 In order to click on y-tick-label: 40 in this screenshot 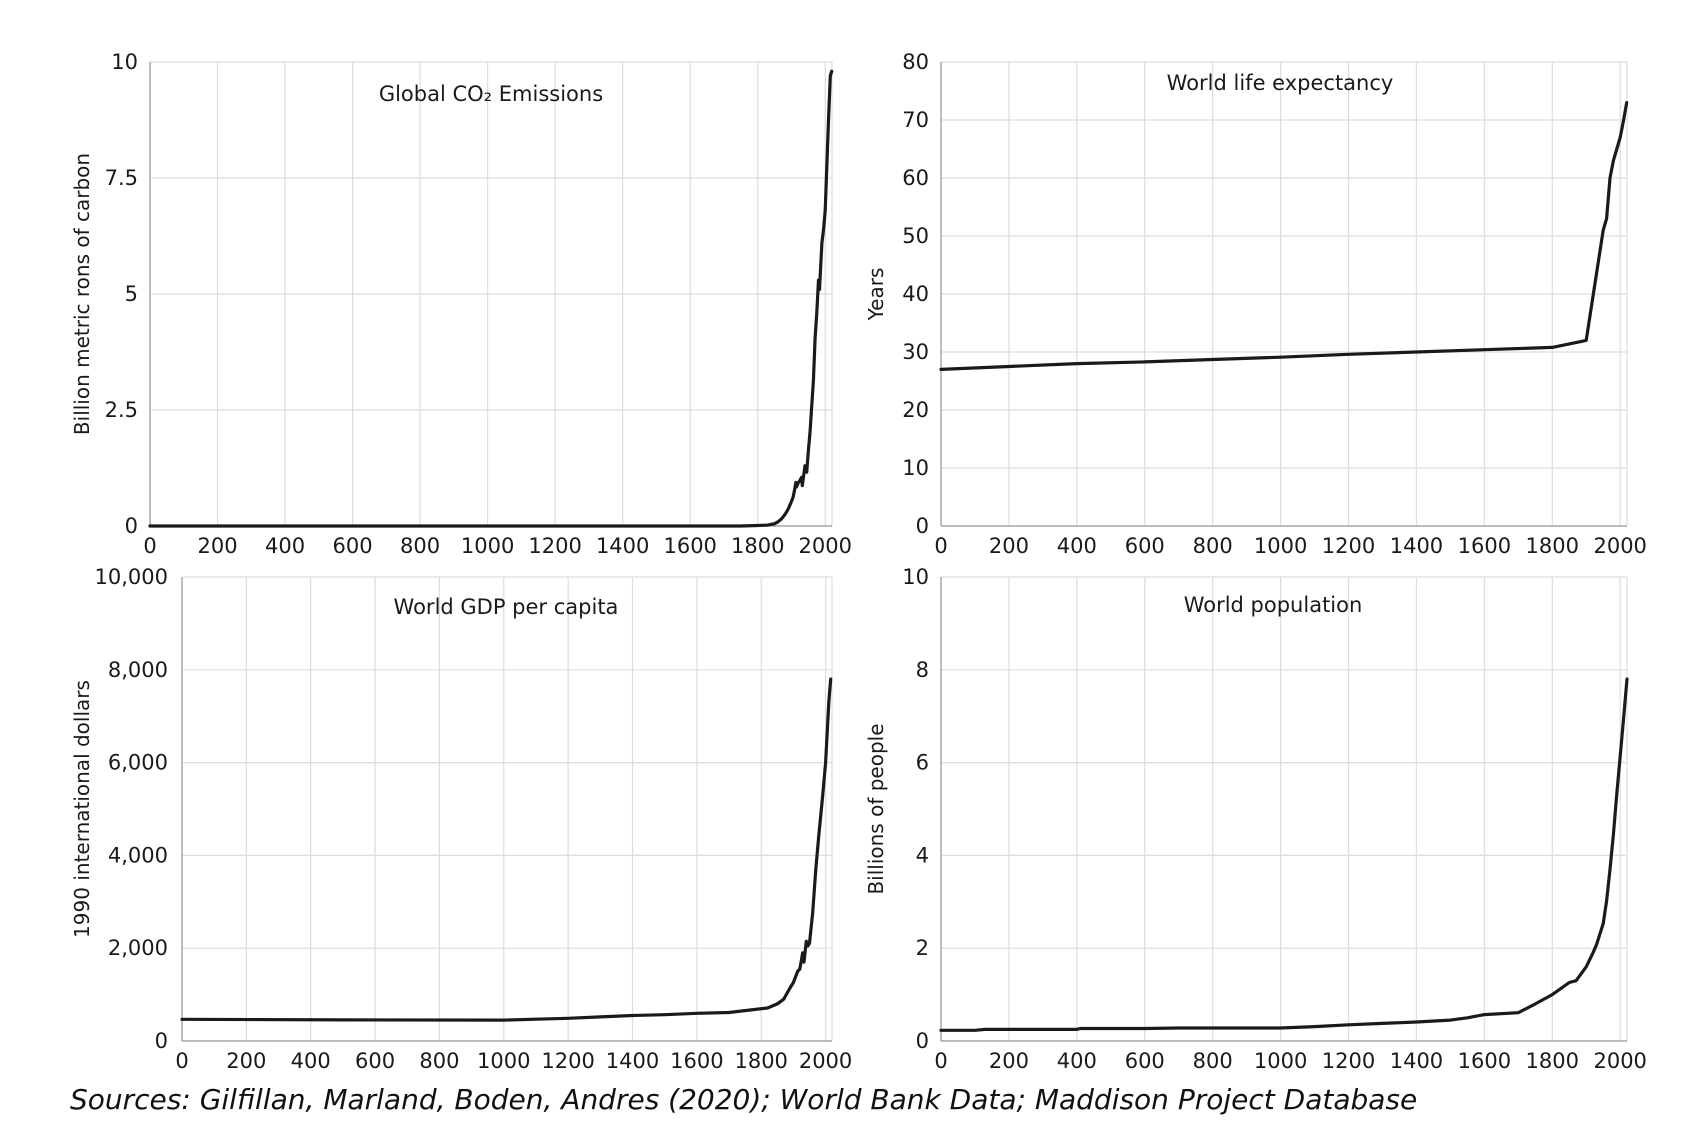, I will do `click(915, 294)`.